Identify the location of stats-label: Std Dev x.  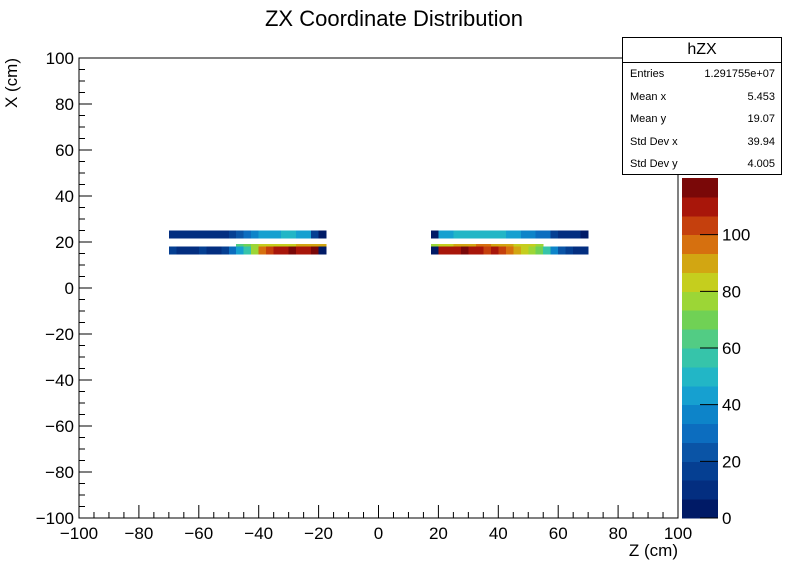
(654, 141).